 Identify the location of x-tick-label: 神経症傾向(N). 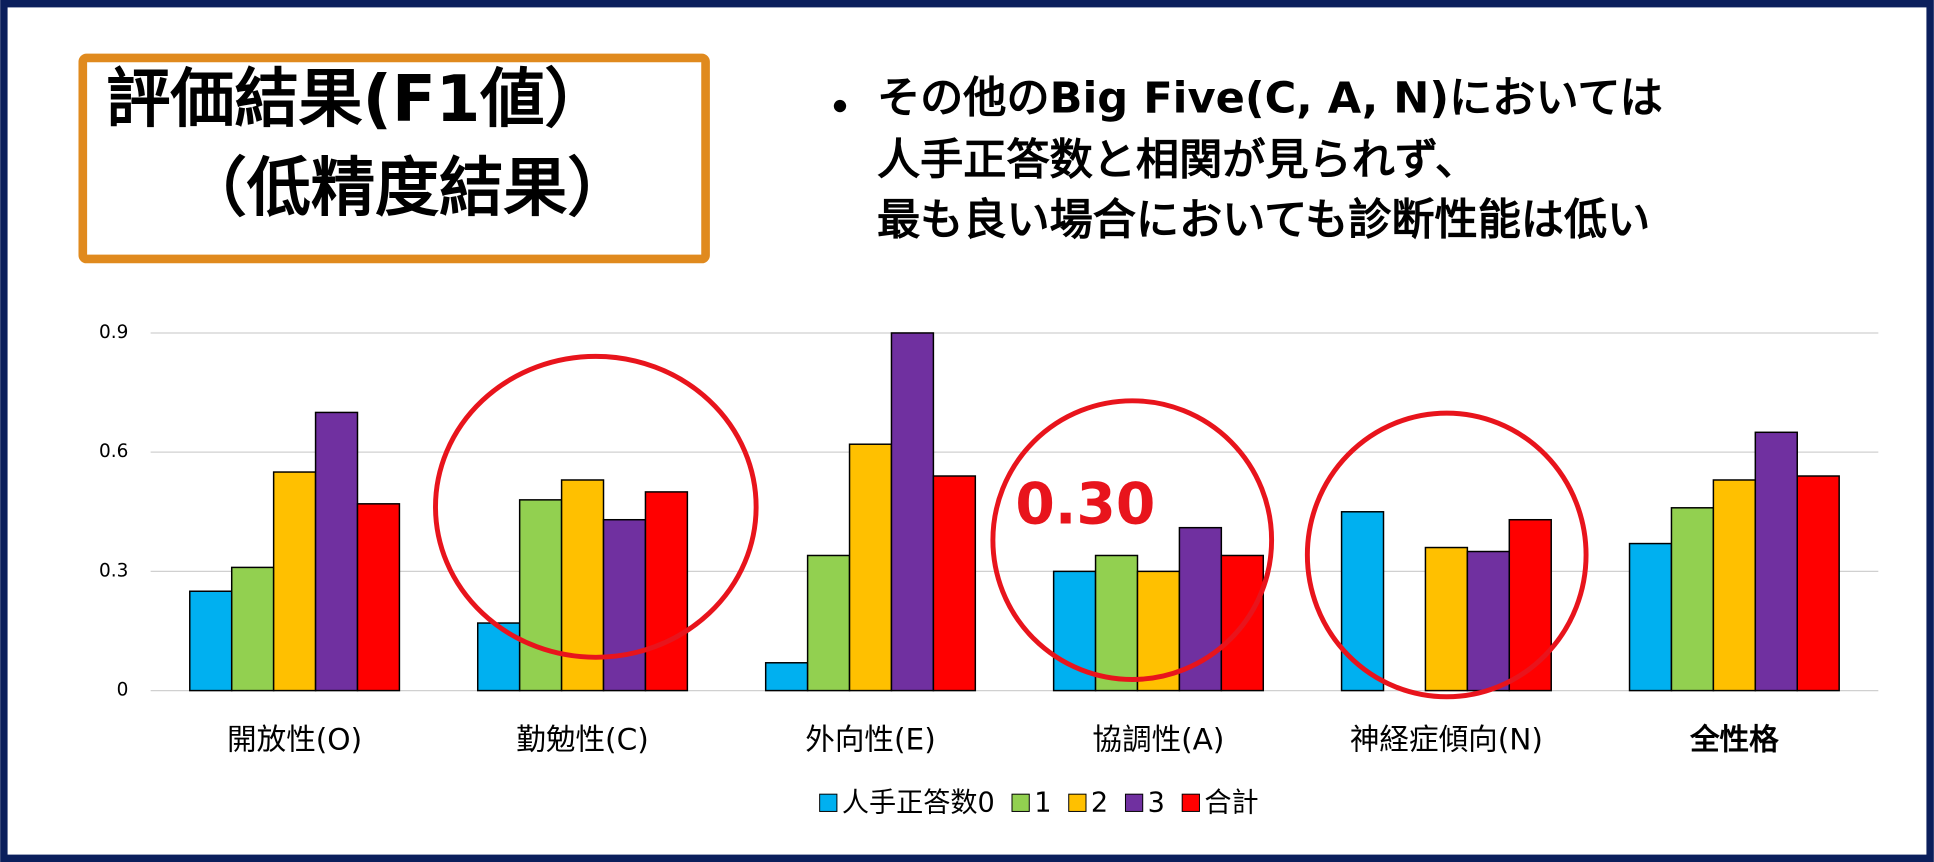
(1446, 740).